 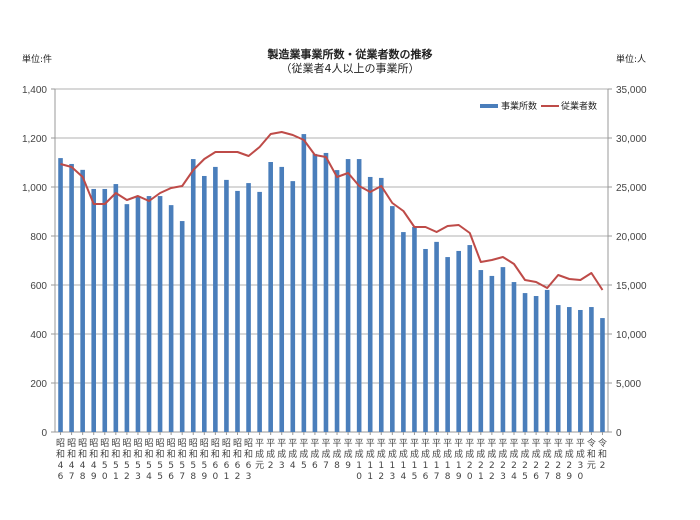 I want to click on left-tick-label: 1,400, so click(x=34, y=90).